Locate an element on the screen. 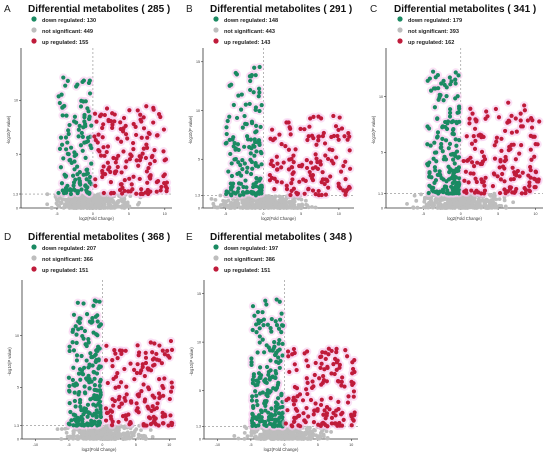 This screenshot has height=453, width=550. legend-label-ns: not significant: 449 is located at coordinates (67, 32).